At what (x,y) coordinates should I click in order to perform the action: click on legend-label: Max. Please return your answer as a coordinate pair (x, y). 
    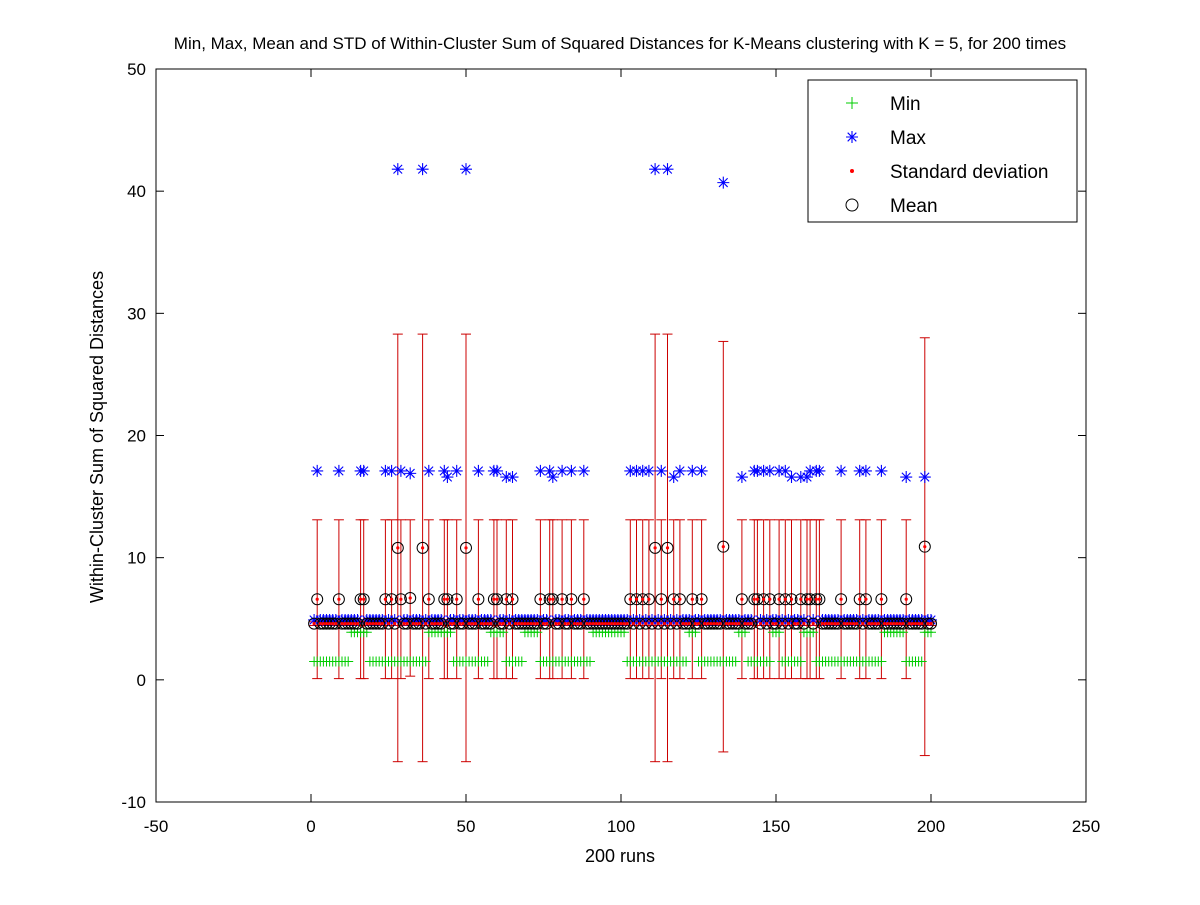
    Looking at the image, I should click on (908, 138).